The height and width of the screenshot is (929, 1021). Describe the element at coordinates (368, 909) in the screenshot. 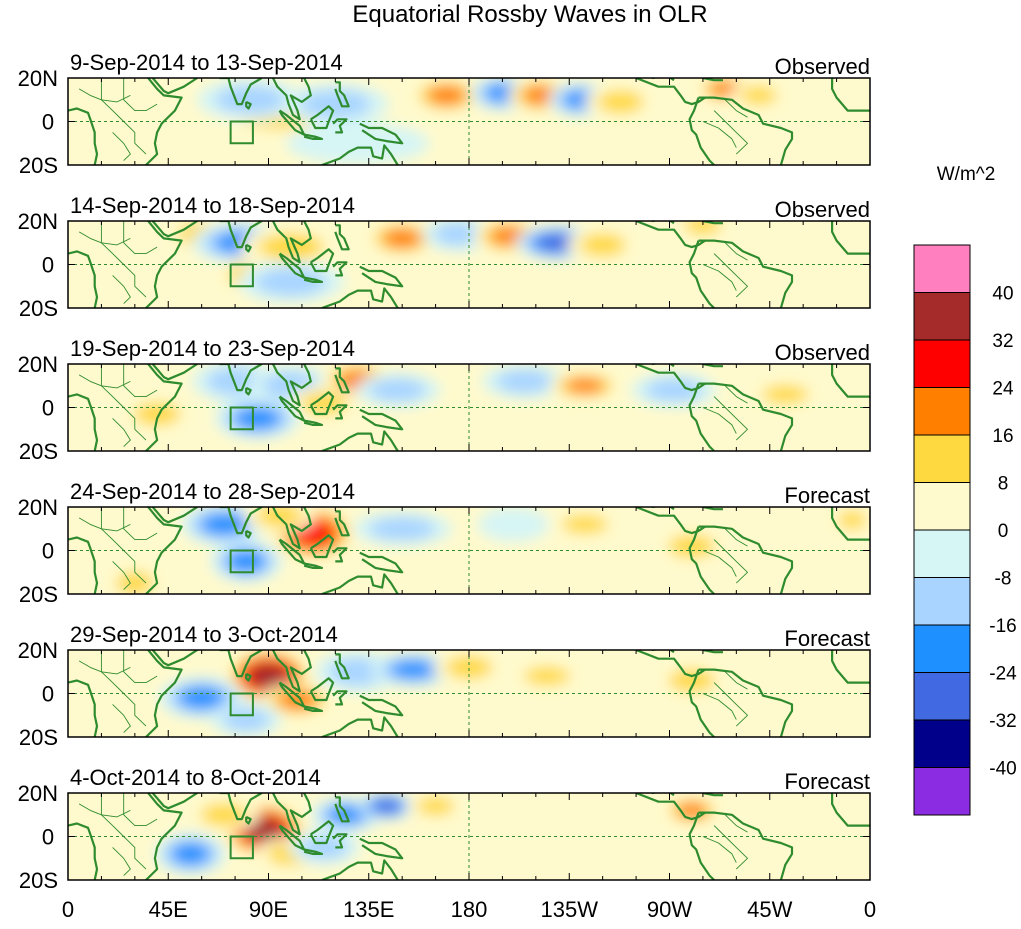

I see `x-tick-label: 135E` at that location.